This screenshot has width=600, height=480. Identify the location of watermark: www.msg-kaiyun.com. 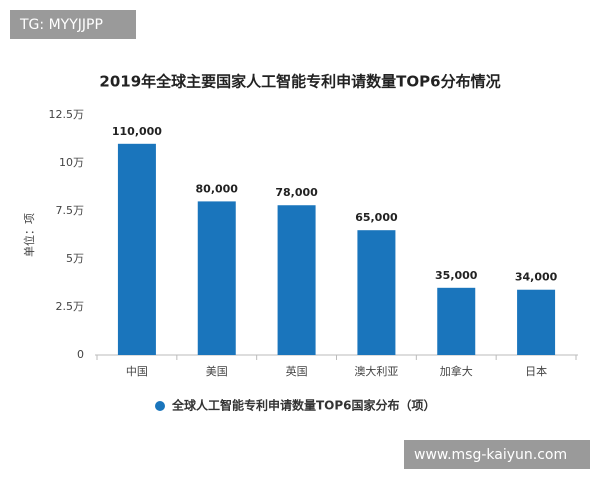
(490, 455).